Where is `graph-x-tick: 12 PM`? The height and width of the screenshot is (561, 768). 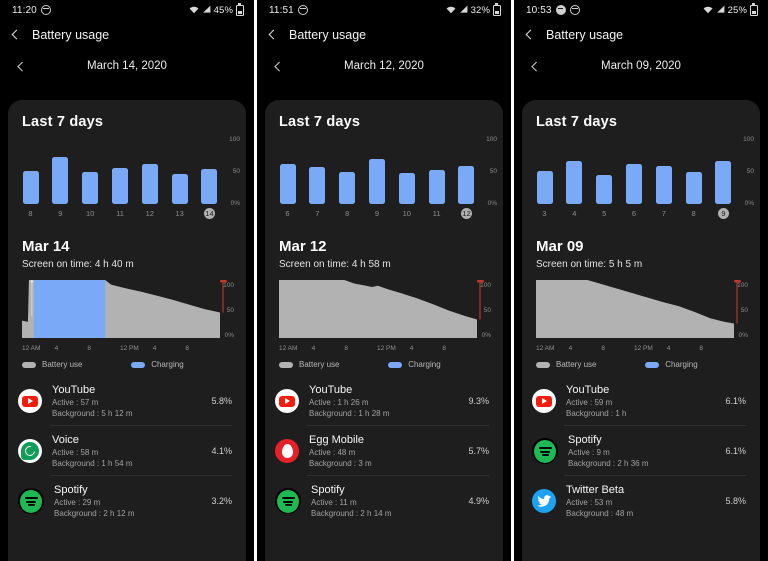 graph-x-tick: 12 PM is located at coordinates (386, 348).